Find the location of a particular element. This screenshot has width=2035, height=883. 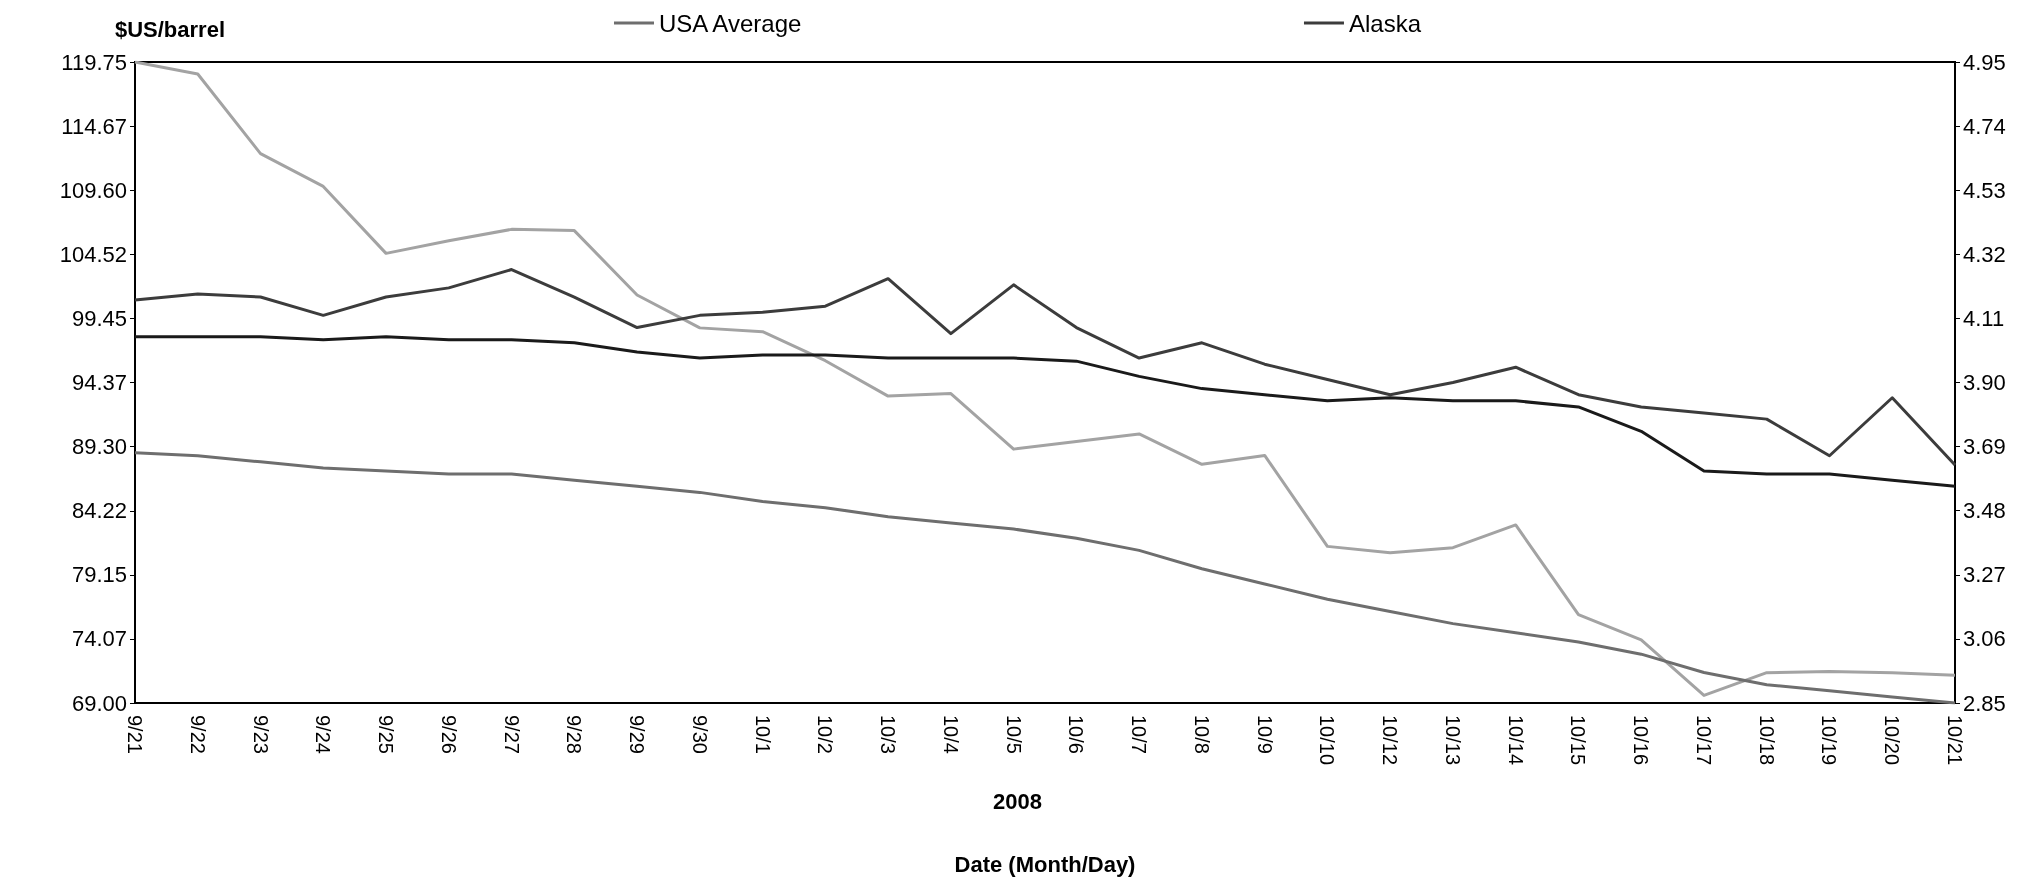

x-tick-label: 10/16 is located at coordinates (1641, 740).